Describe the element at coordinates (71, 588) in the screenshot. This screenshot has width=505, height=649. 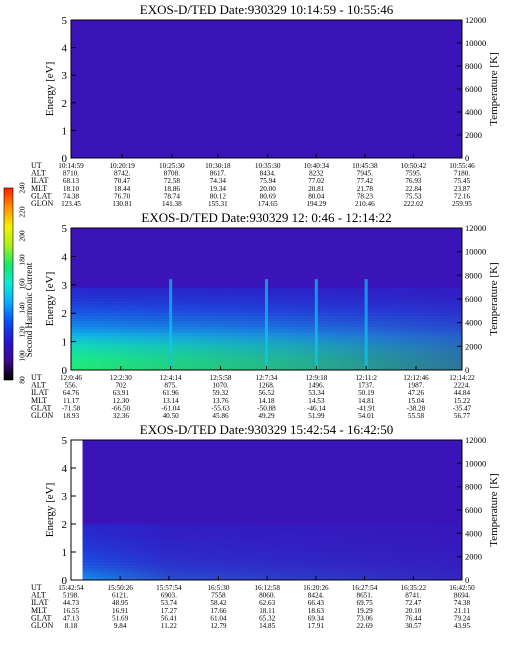
I see `table-cell: 15:42:54` at that location.